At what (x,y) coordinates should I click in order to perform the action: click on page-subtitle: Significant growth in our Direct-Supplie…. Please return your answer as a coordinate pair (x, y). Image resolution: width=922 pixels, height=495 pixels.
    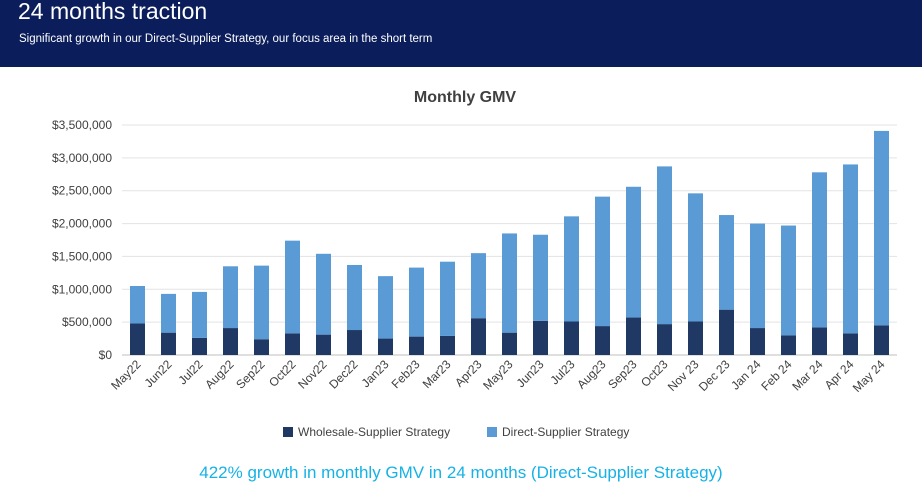
    Looking at the image, I should click on (226, 39).